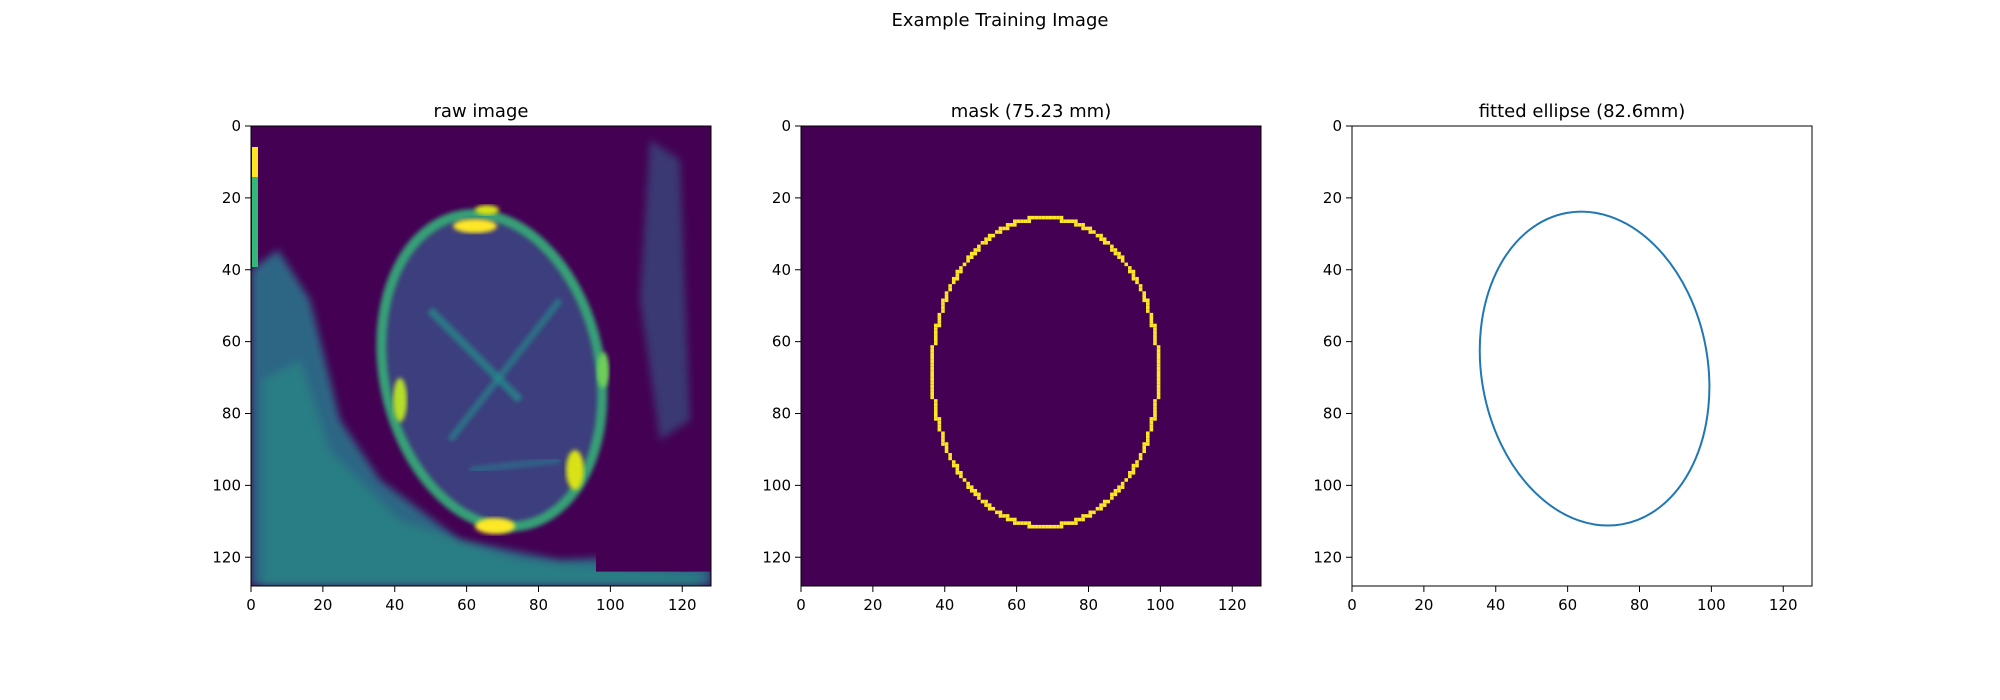  What do you see at coordinates (944, 605) in the screenshot?
I see `x-tick-label: 40` at bounding box center [944, 605].